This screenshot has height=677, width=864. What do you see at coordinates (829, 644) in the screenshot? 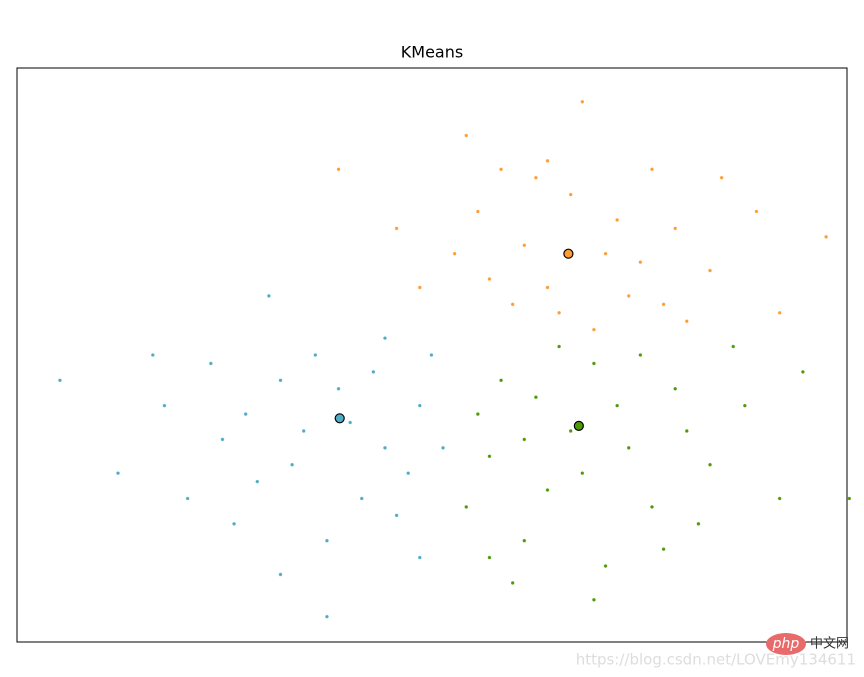
I see `watermark-site: 中文网` at bounding box center [829, 644].